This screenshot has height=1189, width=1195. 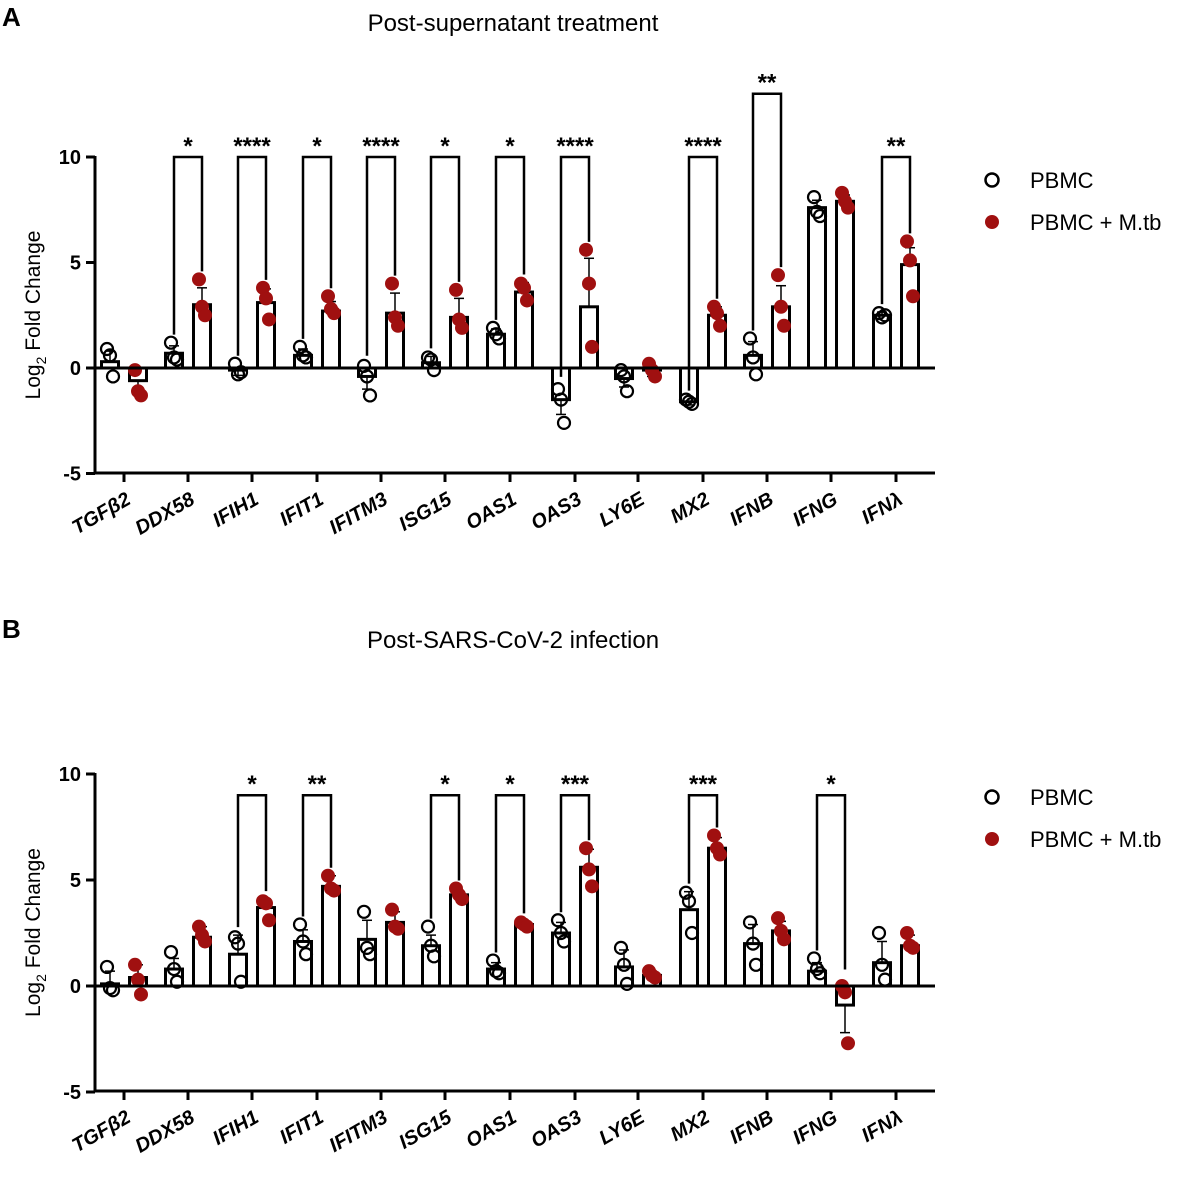 I want to click on category-label: TGFβ2, so click(x=101, y=513).